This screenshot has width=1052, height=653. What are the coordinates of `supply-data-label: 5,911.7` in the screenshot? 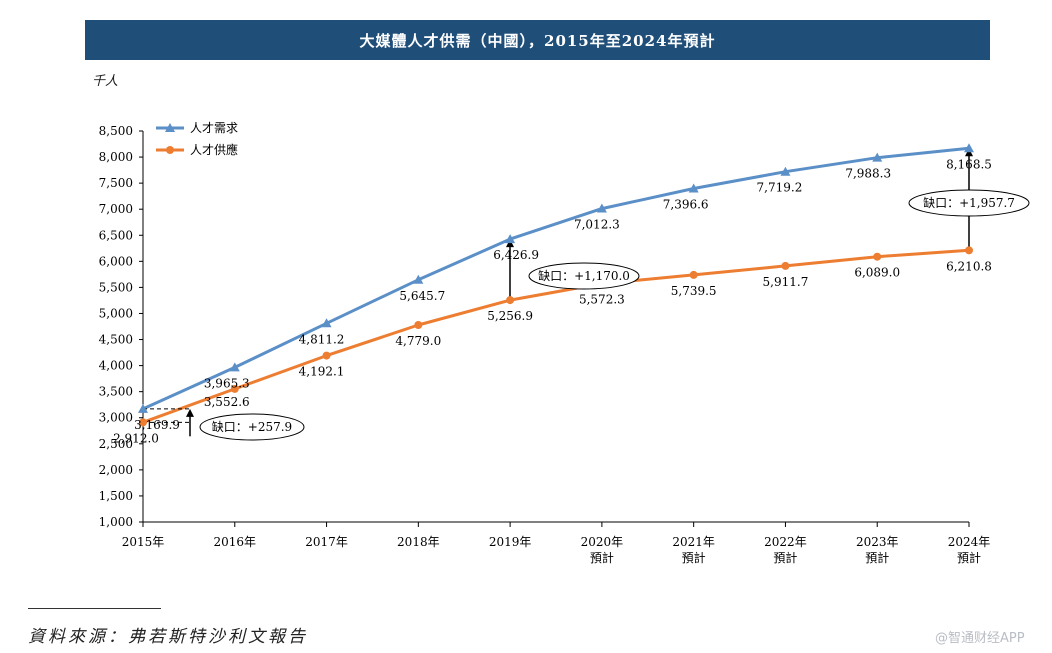 It's located at (786, 282).